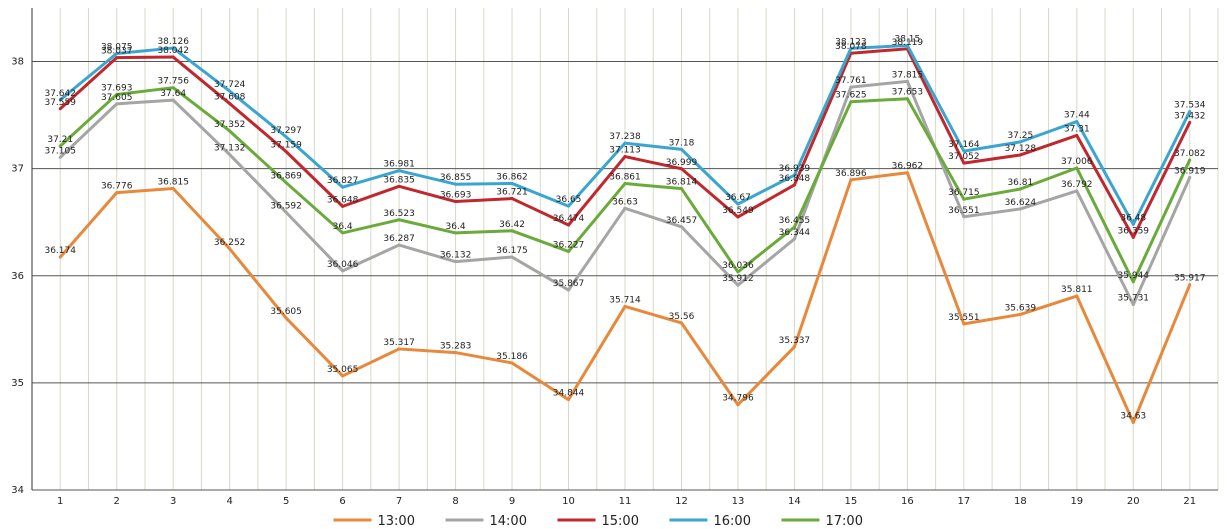  Describe the element at coordinates (1134, 276) in the screenshot. I see `data-label: 35.944` at that location.